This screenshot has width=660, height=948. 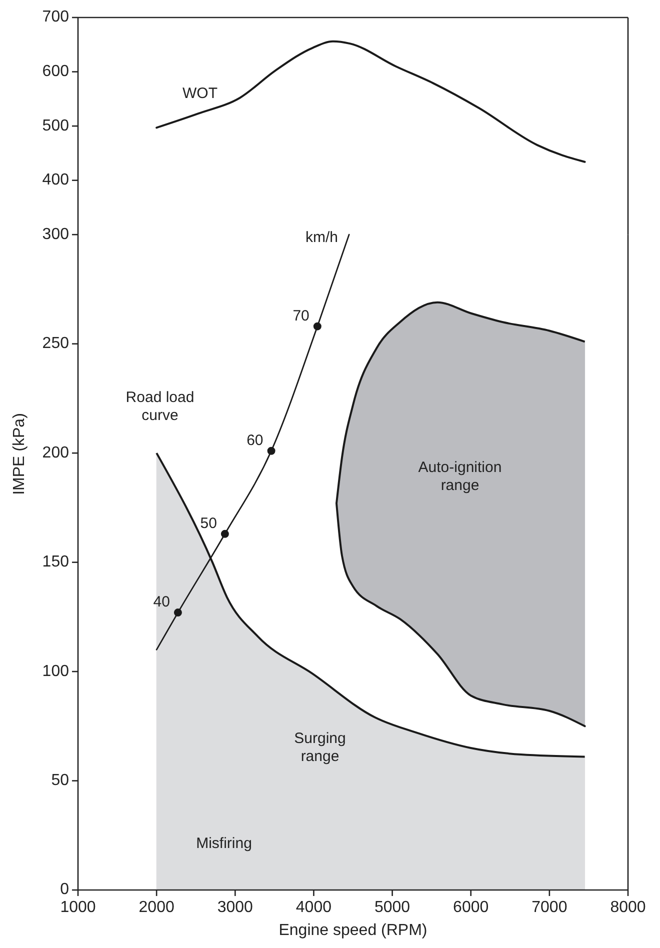 What do you see at coordinates (56, 125) in the screenshot?
I see `y-tick-label: 500` at bounding box center [56, 125].